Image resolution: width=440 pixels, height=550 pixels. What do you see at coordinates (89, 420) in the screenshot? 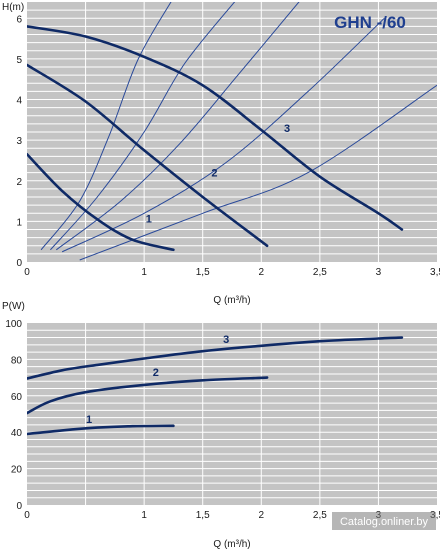
I see `bottom-series-label-1: 1` at bounding box center [89, 420].